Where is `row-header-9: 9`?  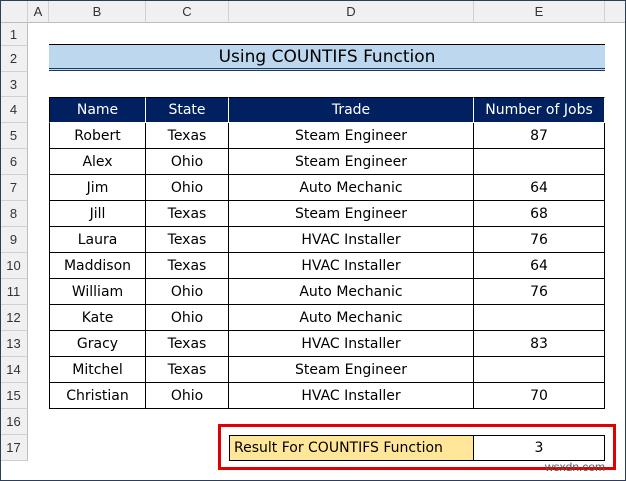 row-header-9: 9 is located at coordinates (14, 240).